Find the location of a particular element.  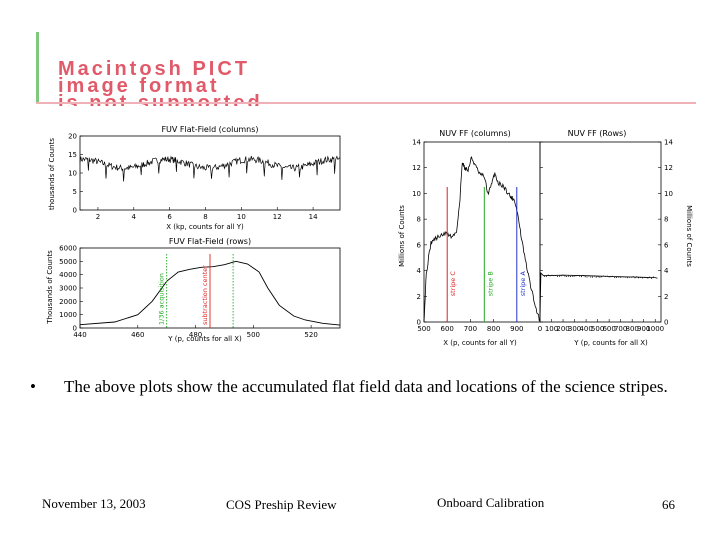

x-axis-label: X (kp, counts for all Y) is located at coordinates (205, 227).